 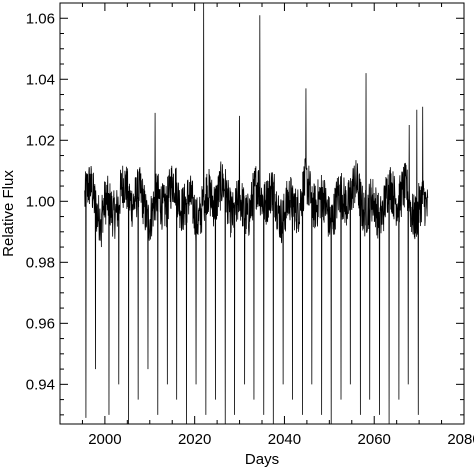 I want to click on x-tick-label: 2000, so click(x=104, y=439).